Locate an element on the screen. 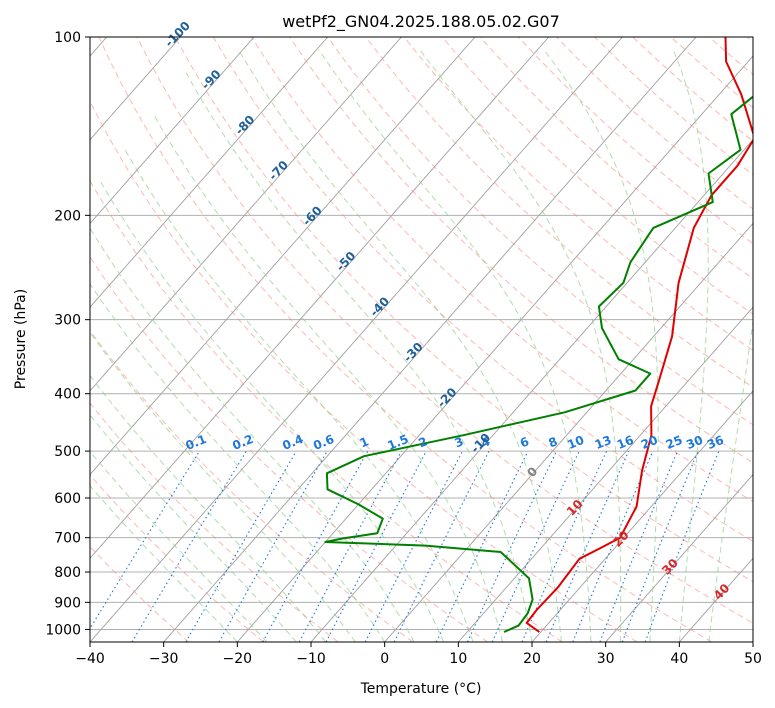  mixing-ratio-label: 25 is located at coordinates (674, 442).